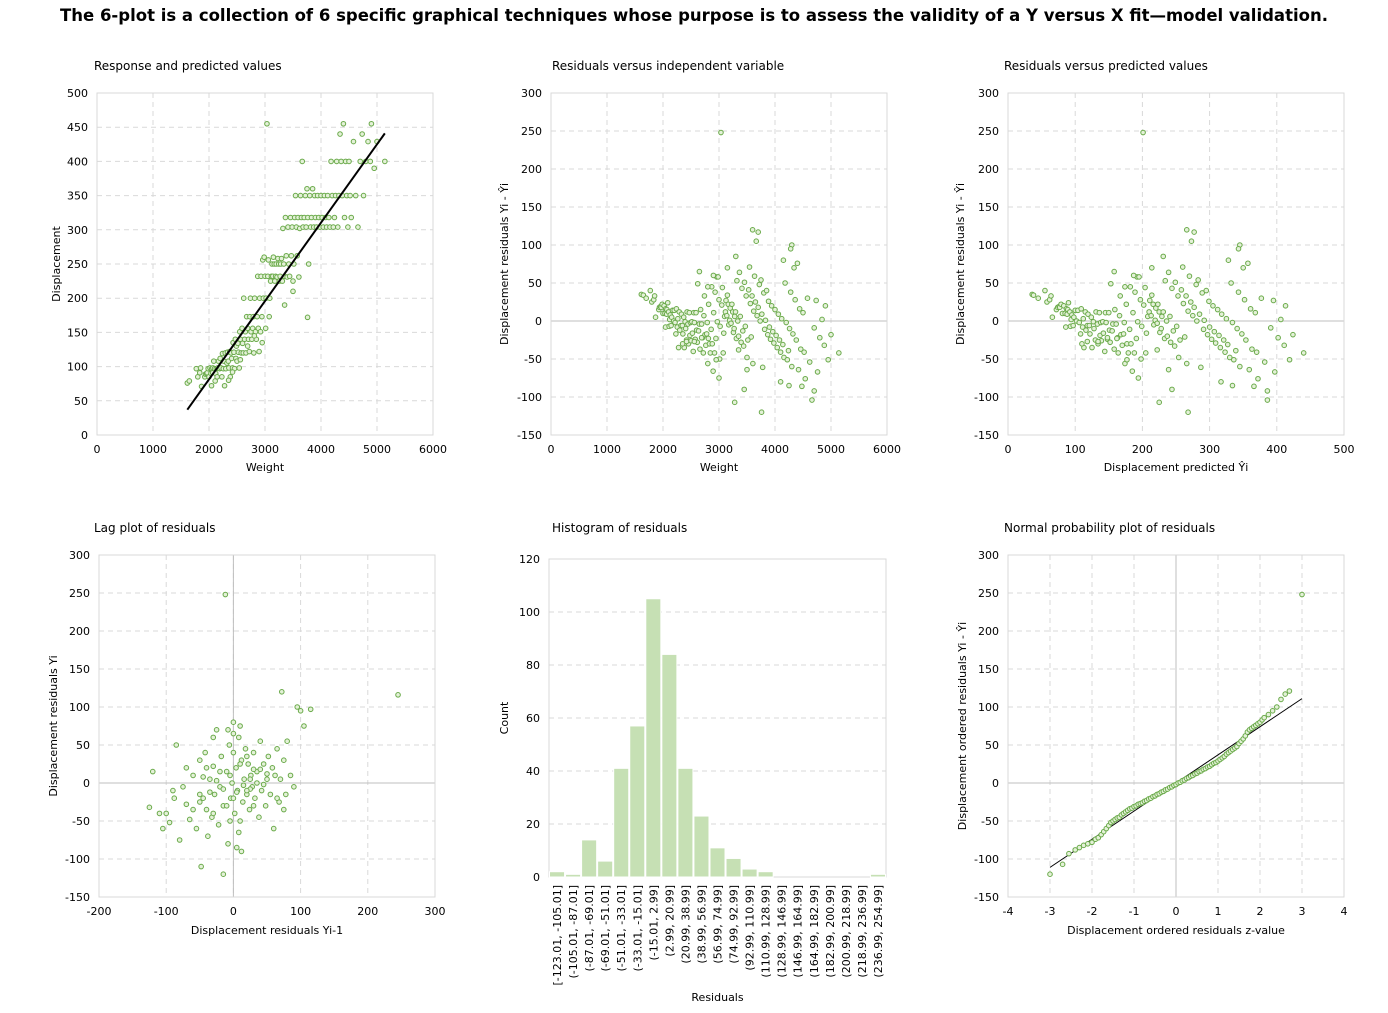 The image size is (1388, 1013). What do you see at coordinates (766, 931) in the screenshot?
I see `bin-label: (110.99, 128.99]` at bounding box center [766, 931].